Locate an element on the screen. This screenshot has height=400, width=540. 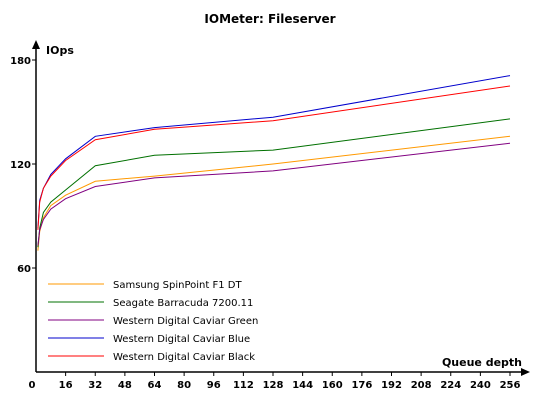
y-tick-label: 180 is located at coordinates (20, 61).